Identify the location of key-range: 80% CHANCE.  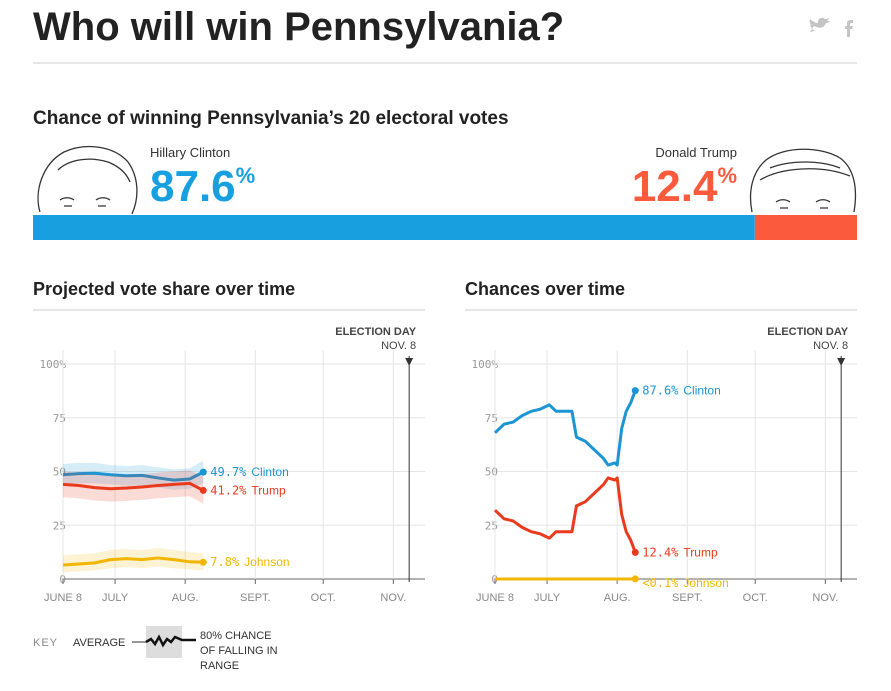
(236, 636).